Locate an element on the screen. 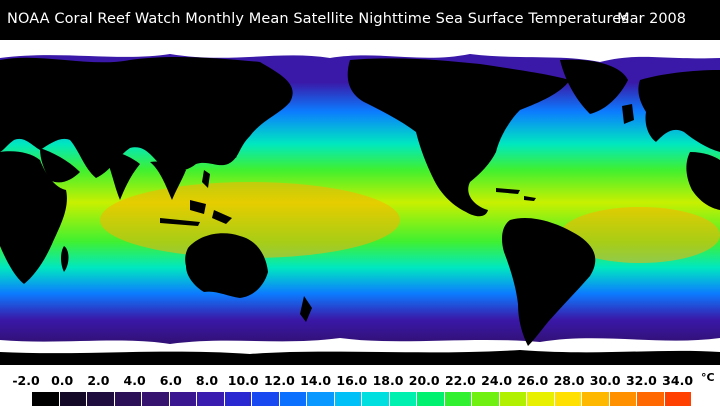  legend-tick-label: 22.0 is located at coordinates (460, 380).